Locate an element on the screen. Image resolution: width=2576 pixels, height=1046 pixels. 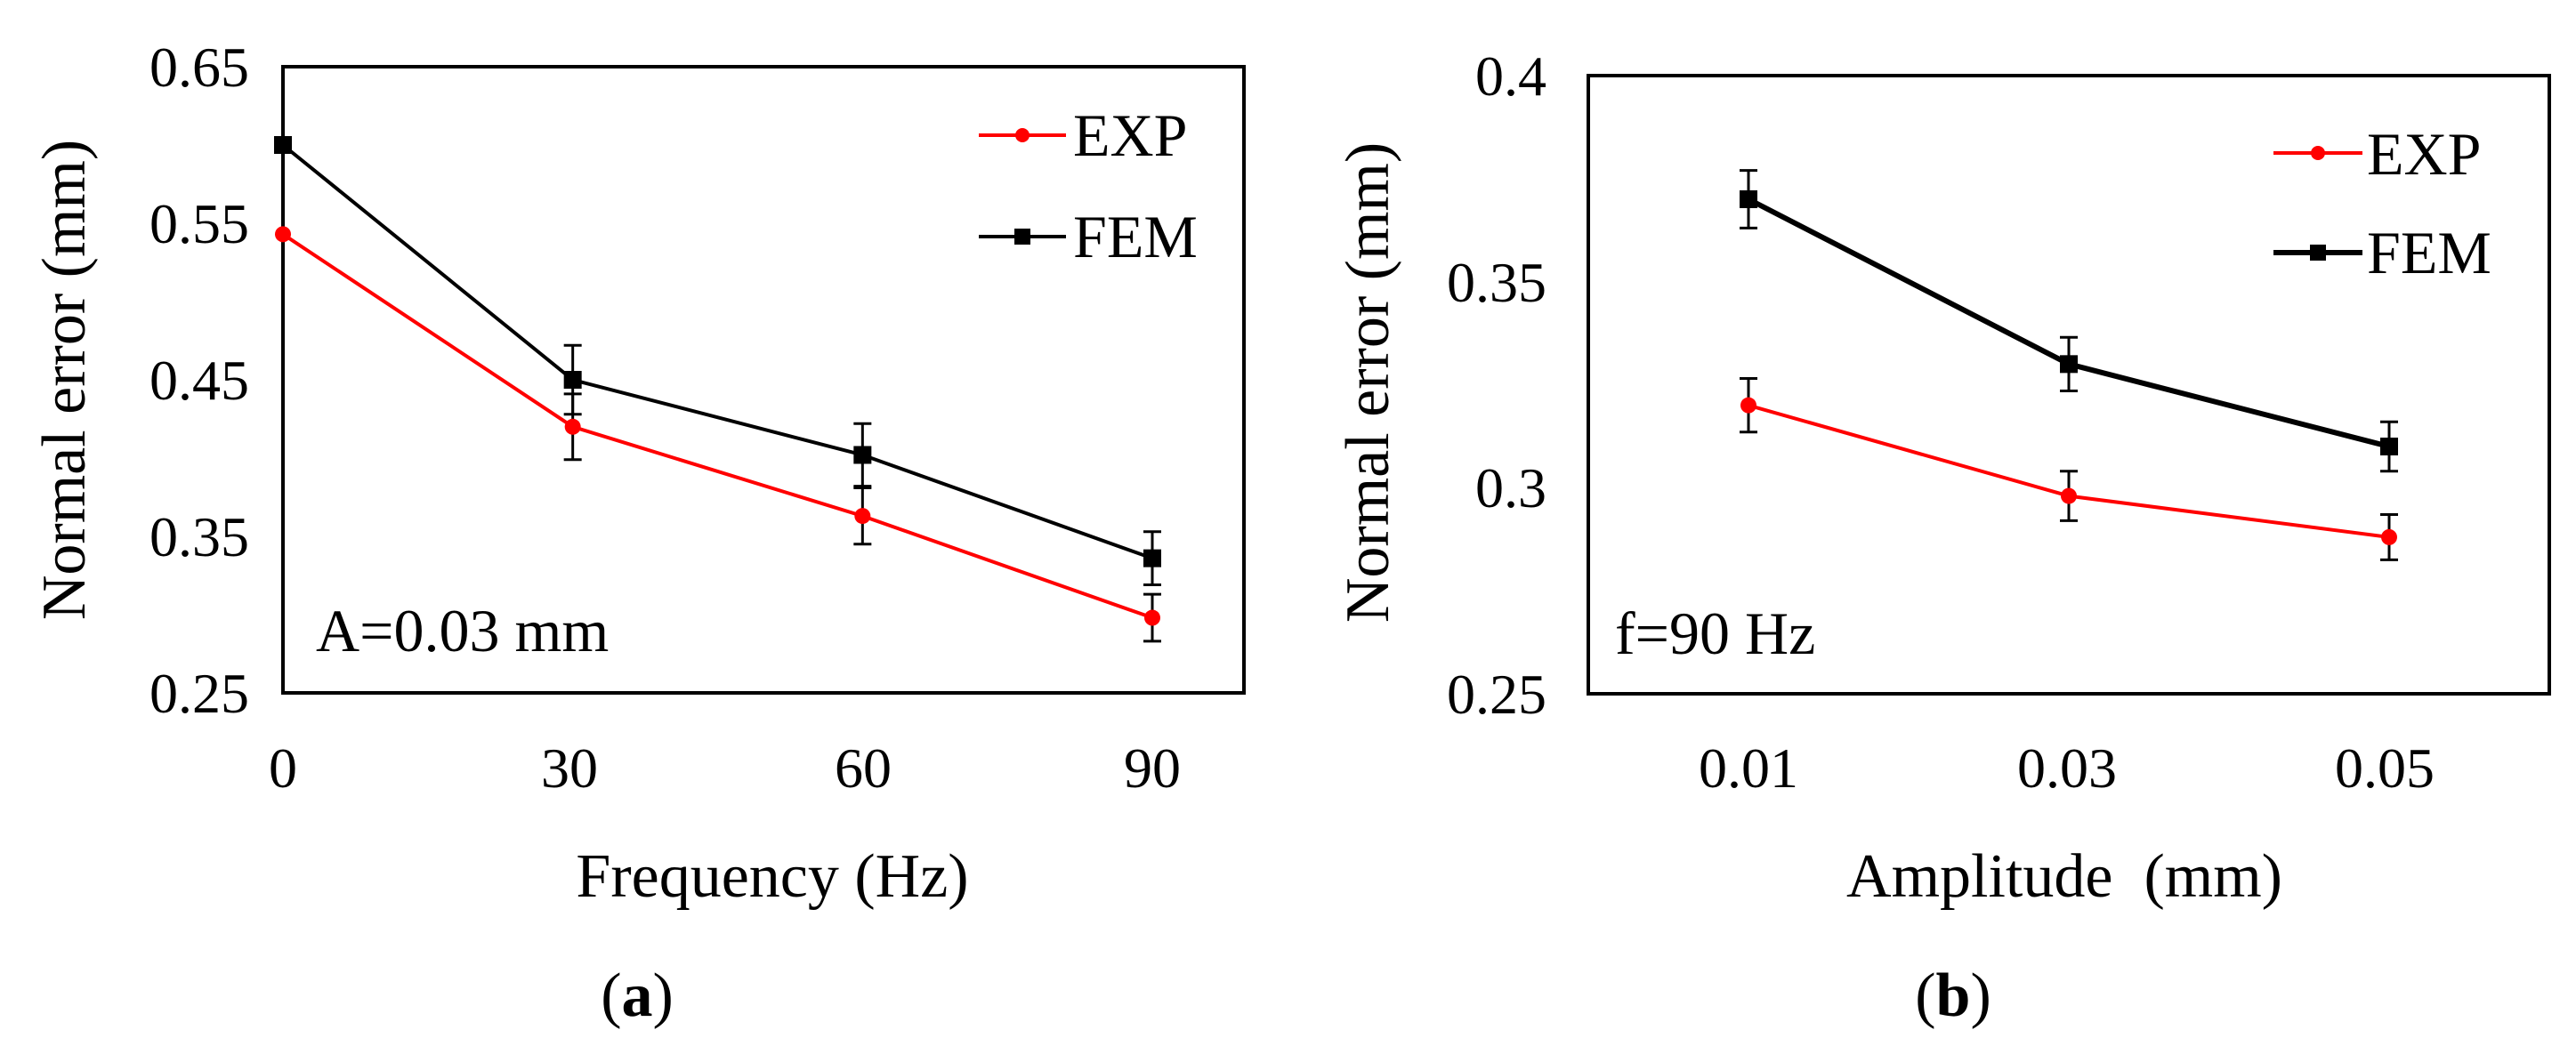
series-b is located at coordinates (2069, 365).